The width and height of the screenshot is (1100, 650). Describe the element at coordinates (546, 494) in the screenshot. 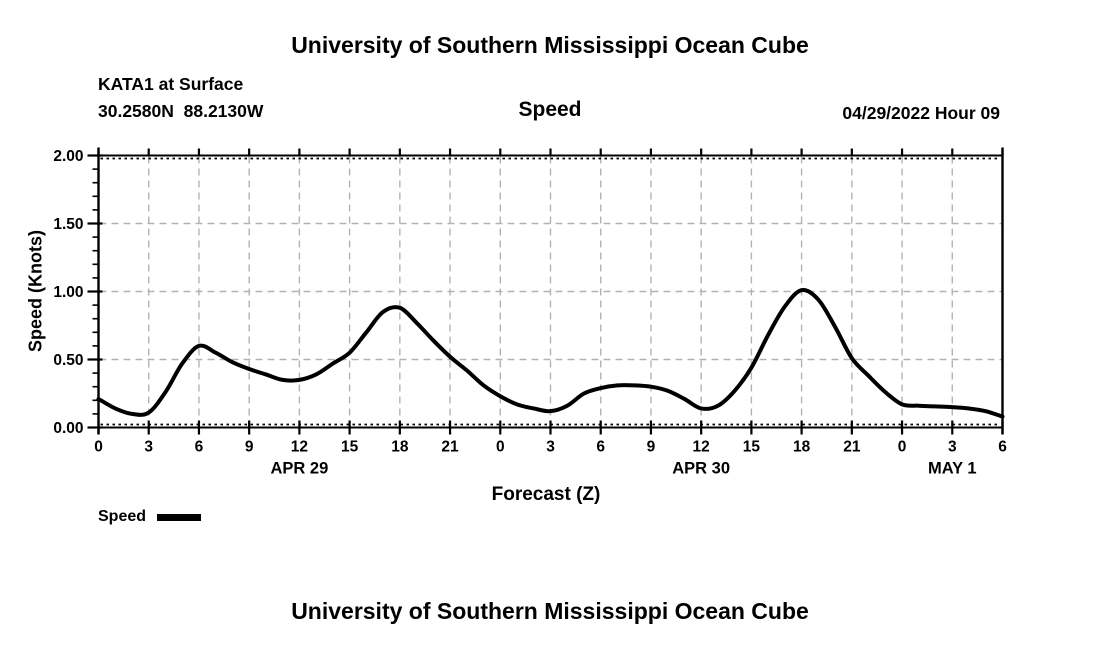

I see `x-axis-title: Forecast (Z)` at that location.